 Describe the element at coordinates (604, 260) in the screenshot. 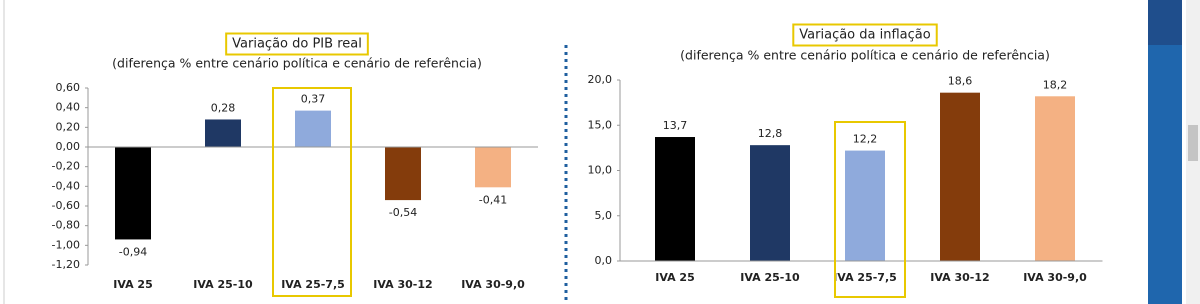

I see `y-tick-label: 0,0` at that location.